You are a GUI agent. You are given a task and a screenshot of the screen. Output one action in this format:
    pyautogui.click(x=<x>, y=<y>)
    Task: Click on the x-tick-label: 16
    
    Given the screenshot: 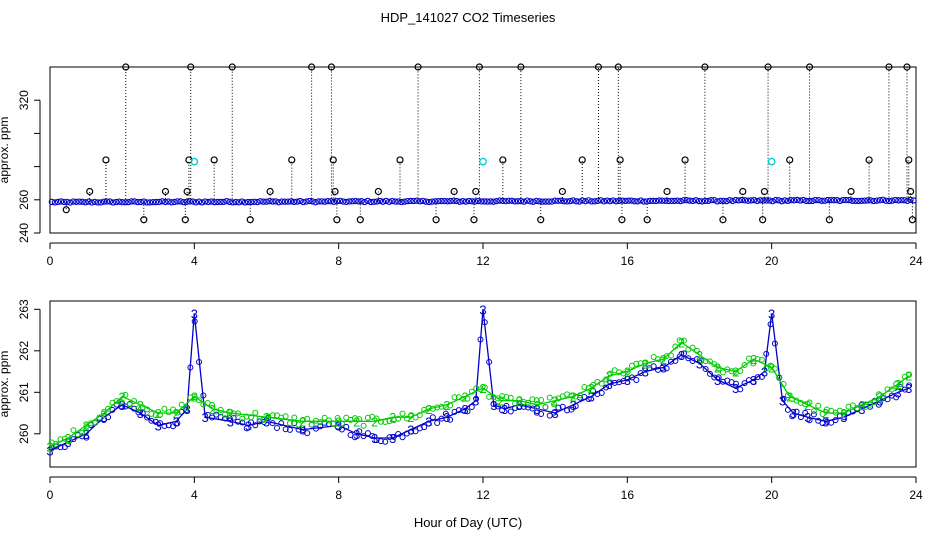 What is the action you would take?
    pyautogui.click(x=628, y=495)
    